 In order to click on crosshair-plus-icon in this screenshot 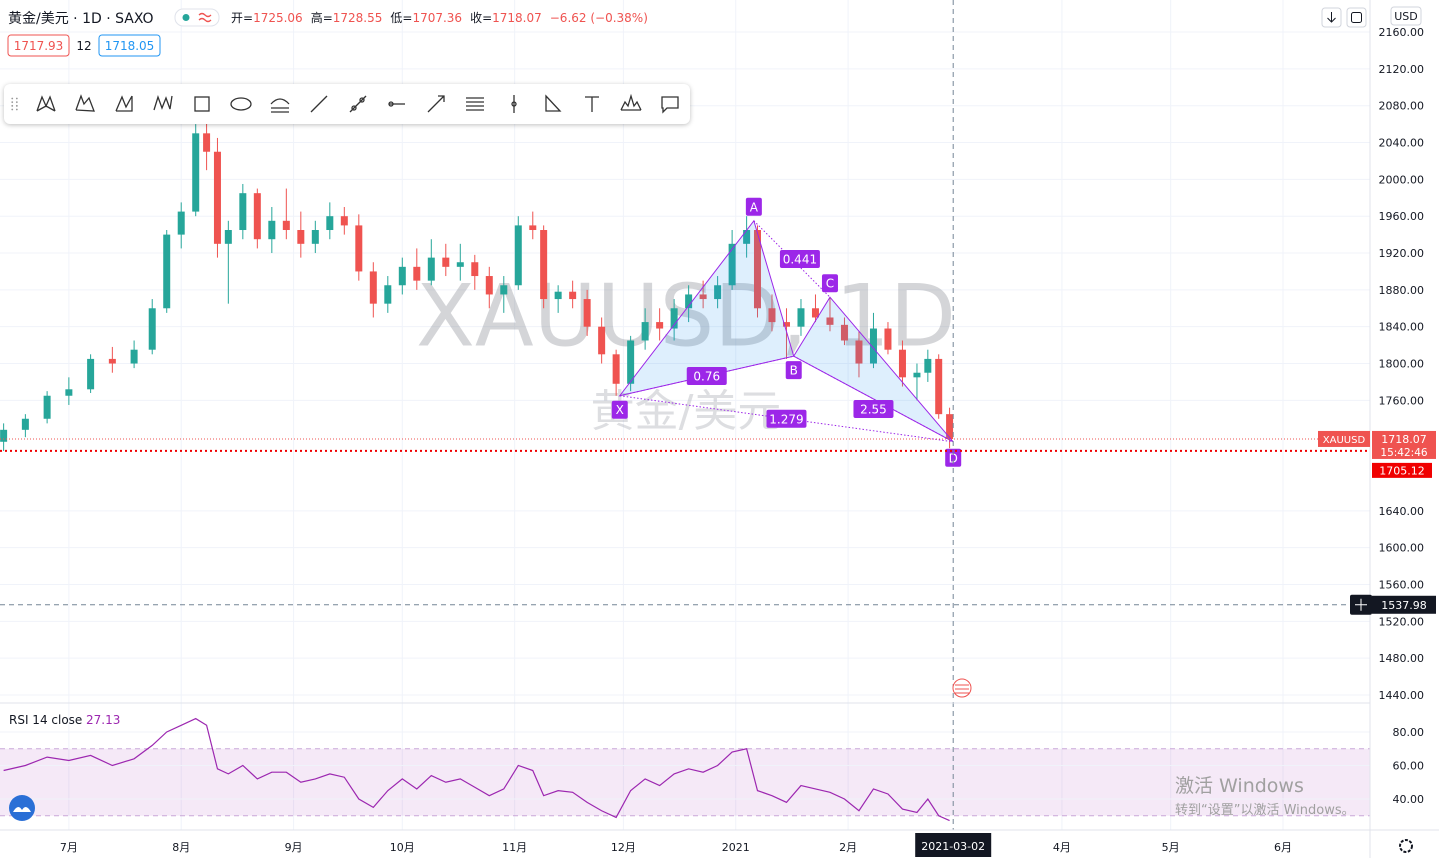, I will do `click(1361, 604)`.